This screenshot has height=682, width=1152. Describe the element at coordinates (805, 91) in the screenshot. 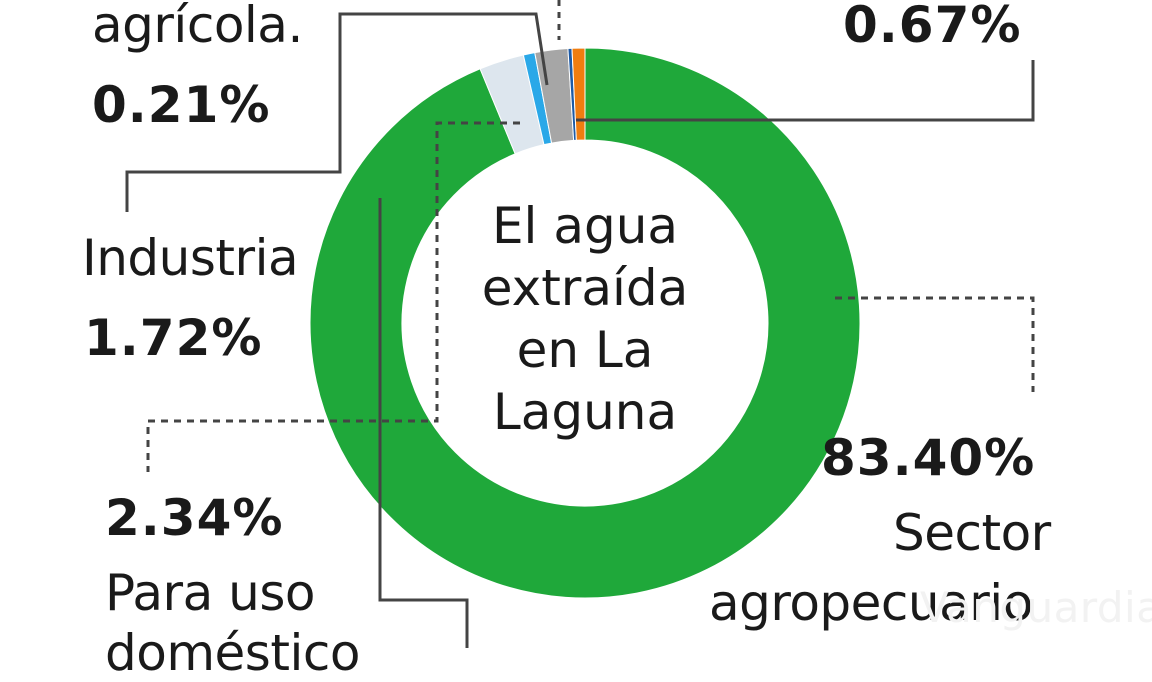

I see `leader-top-right` at that location.